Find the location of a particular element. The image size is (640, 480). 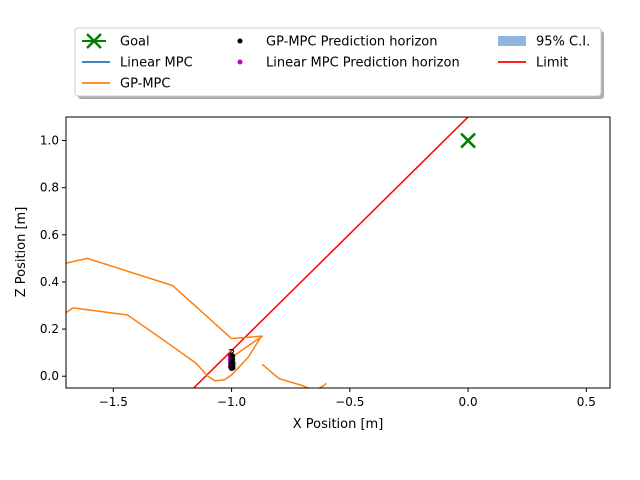

y-tick-label: 0.6 is located at coordinates (49, 235).